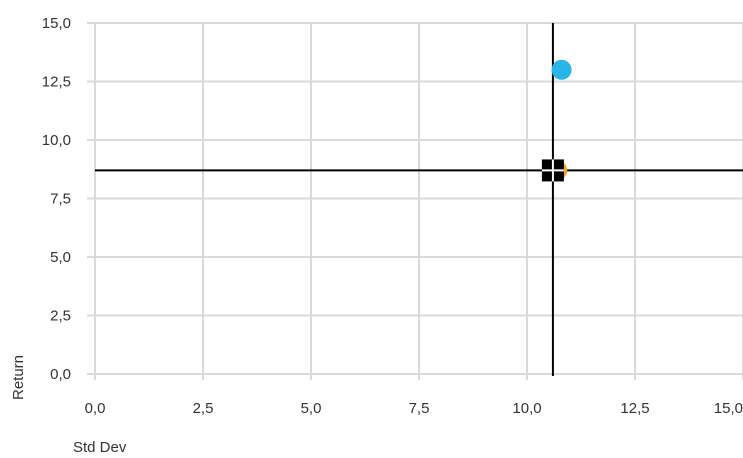 This screenshot has height=458, width=743. What do you see at coordinates (56, 82) in the screenshot?
I see `y-tick-label: 12,5` at bounding box center [56, 82].